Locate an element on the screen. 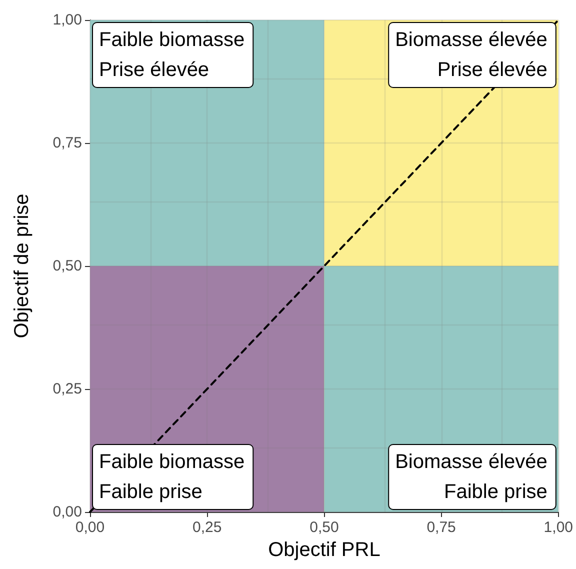 The image size is (576, 569). annotation: Faible biomasse Faible prise is located at coordinates (172, 477).